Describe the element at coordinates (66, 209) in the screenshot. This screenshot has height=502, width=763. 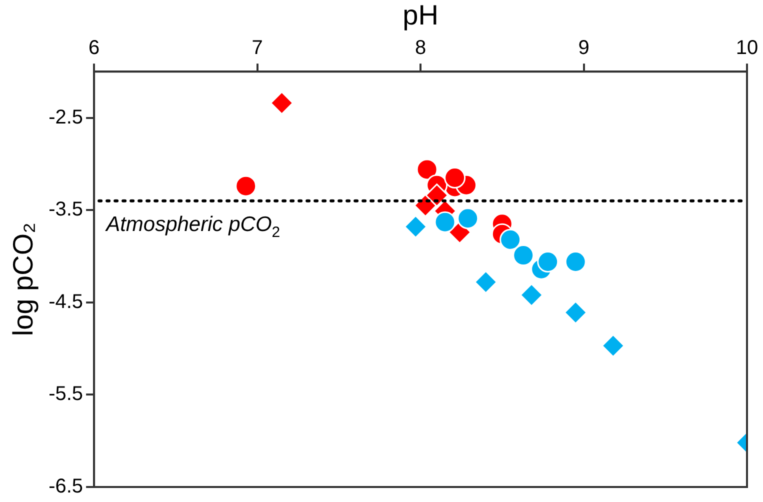
I see `y-tick-label: -3.5` at that location.